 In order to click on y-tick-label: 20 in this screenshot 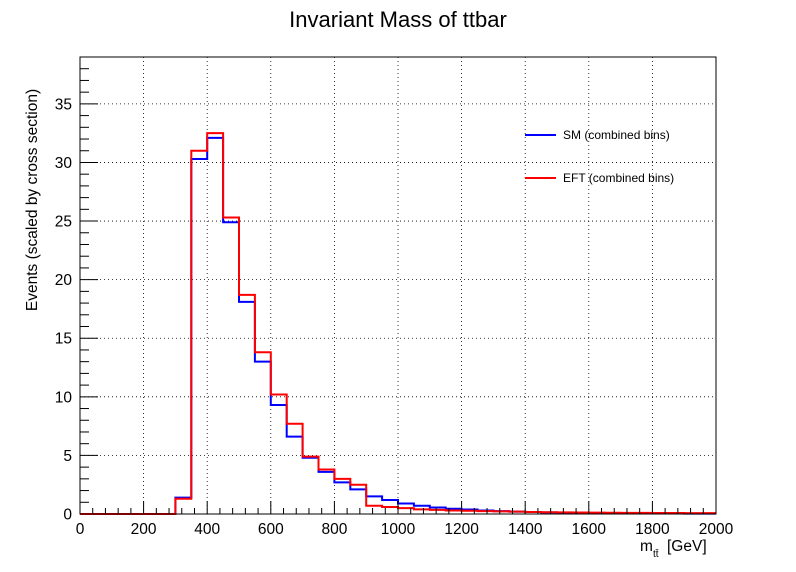, I will do `click(64, 280)`.